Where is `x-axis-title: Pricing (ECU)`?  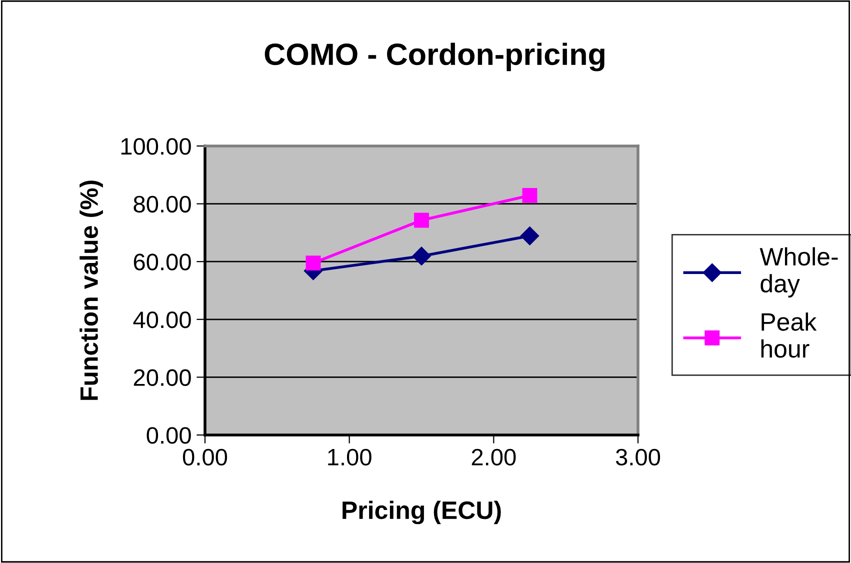 x-axis-title: Pricing (ECU) is located at coordinates (421, 512).